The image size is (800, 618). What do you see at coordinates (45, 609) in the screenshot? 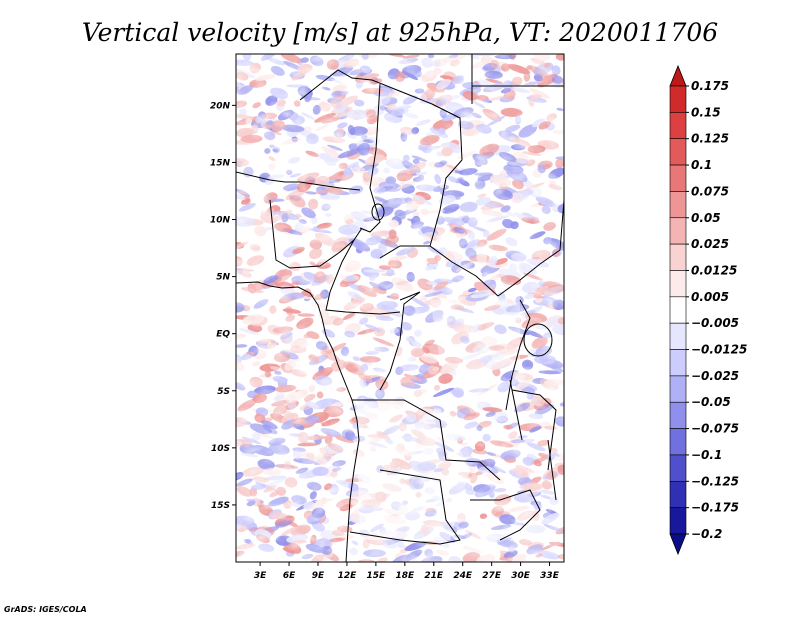
I see `grads-credit: GrADS: IGES/COLA` at bounding box center [45, 609].